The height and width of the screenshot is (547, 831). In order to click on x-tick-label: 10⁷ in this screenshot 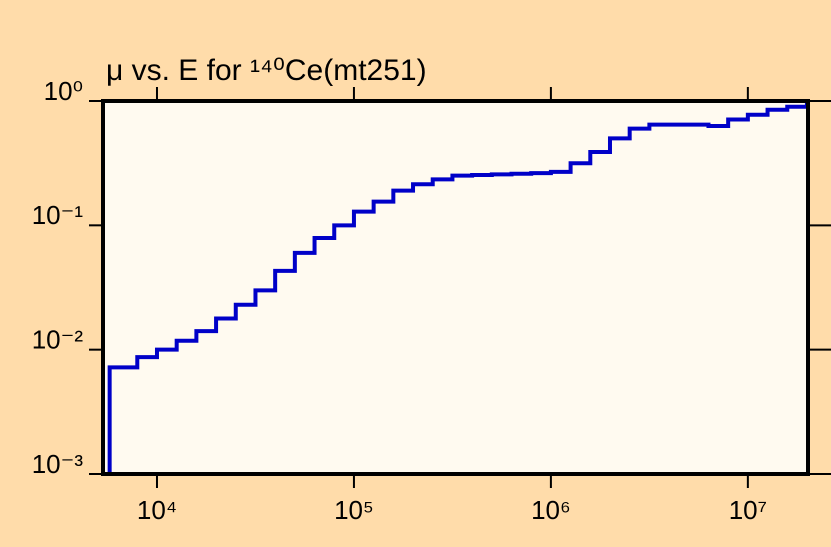, I will do `click(748, 510)`.